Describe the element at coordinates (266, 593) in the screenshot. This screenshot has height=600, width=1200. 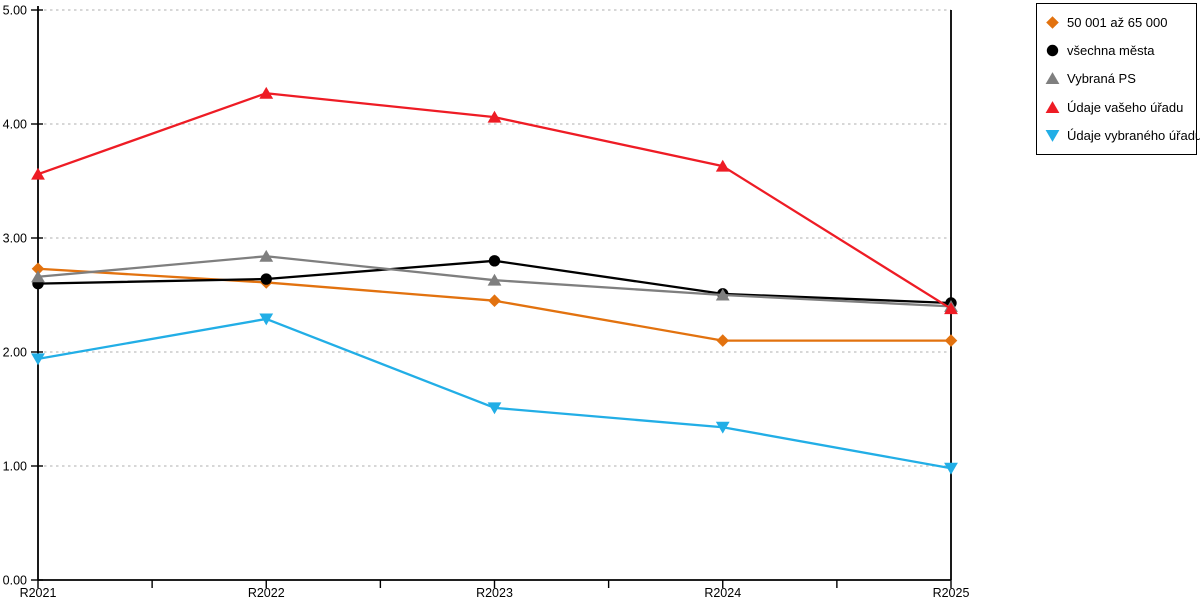
I see `x-tick-label: R2022` at that location.